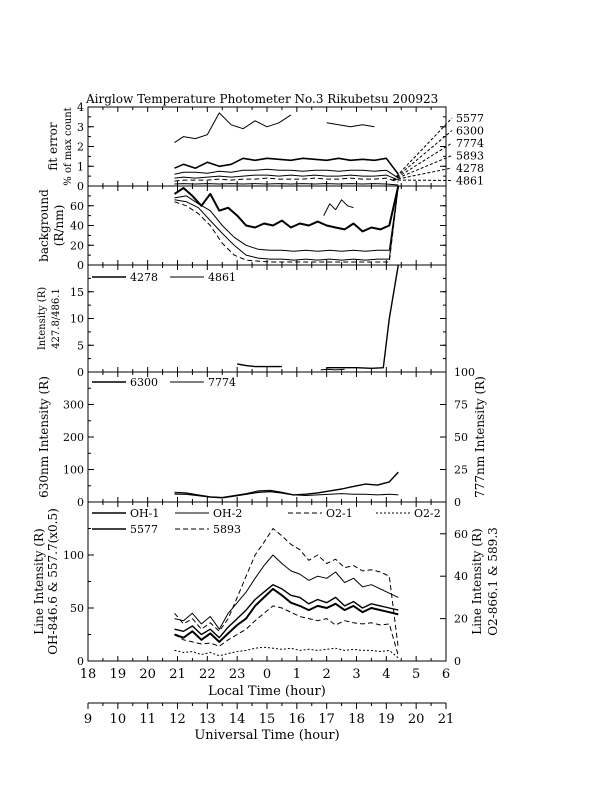 This screenshot has width=612, height=792. I want to click on y-tick-label: 4, so click(80, 107).